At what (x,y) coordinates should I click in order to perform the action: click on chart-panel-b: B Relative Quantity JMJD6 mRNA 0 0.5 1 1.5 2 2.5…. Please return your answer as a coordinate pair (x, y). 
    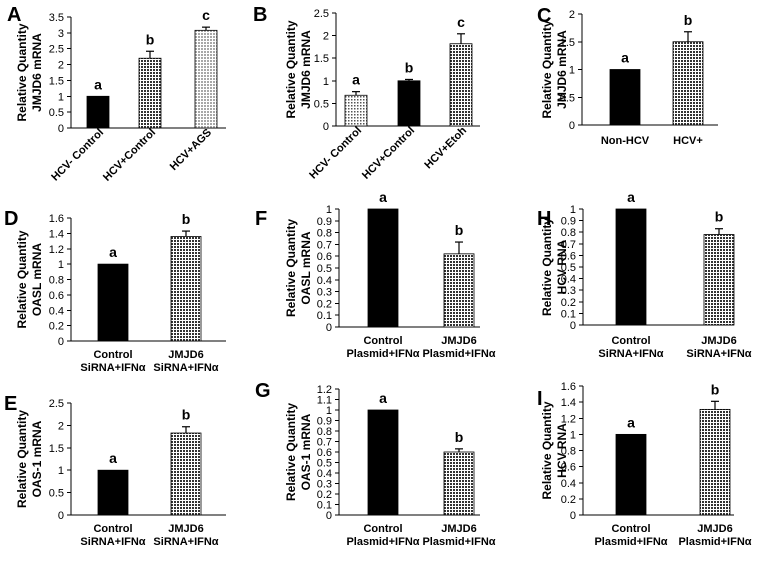
    Looking at the image, I should click on (366, 93).